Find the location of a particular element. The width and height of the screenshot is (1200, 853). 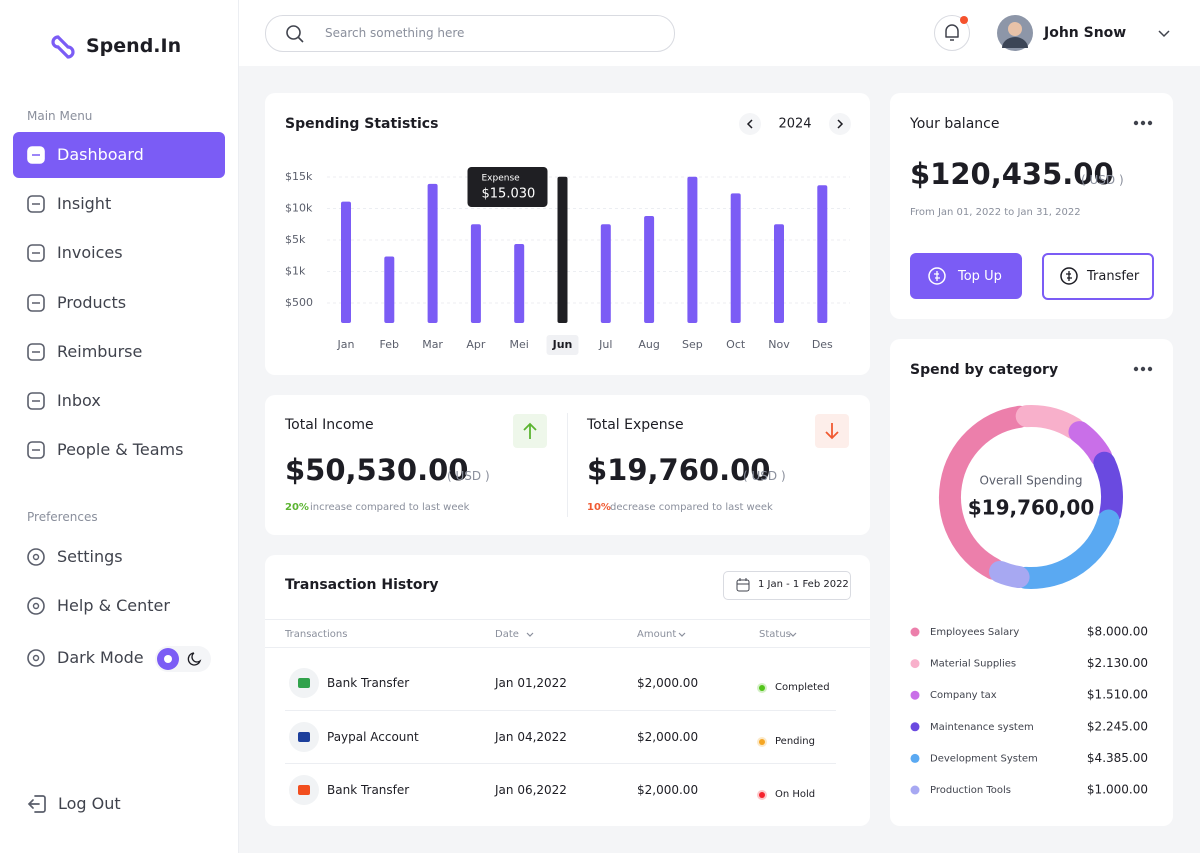

x-tick-label: Jul is located at coordinates (605, 344).